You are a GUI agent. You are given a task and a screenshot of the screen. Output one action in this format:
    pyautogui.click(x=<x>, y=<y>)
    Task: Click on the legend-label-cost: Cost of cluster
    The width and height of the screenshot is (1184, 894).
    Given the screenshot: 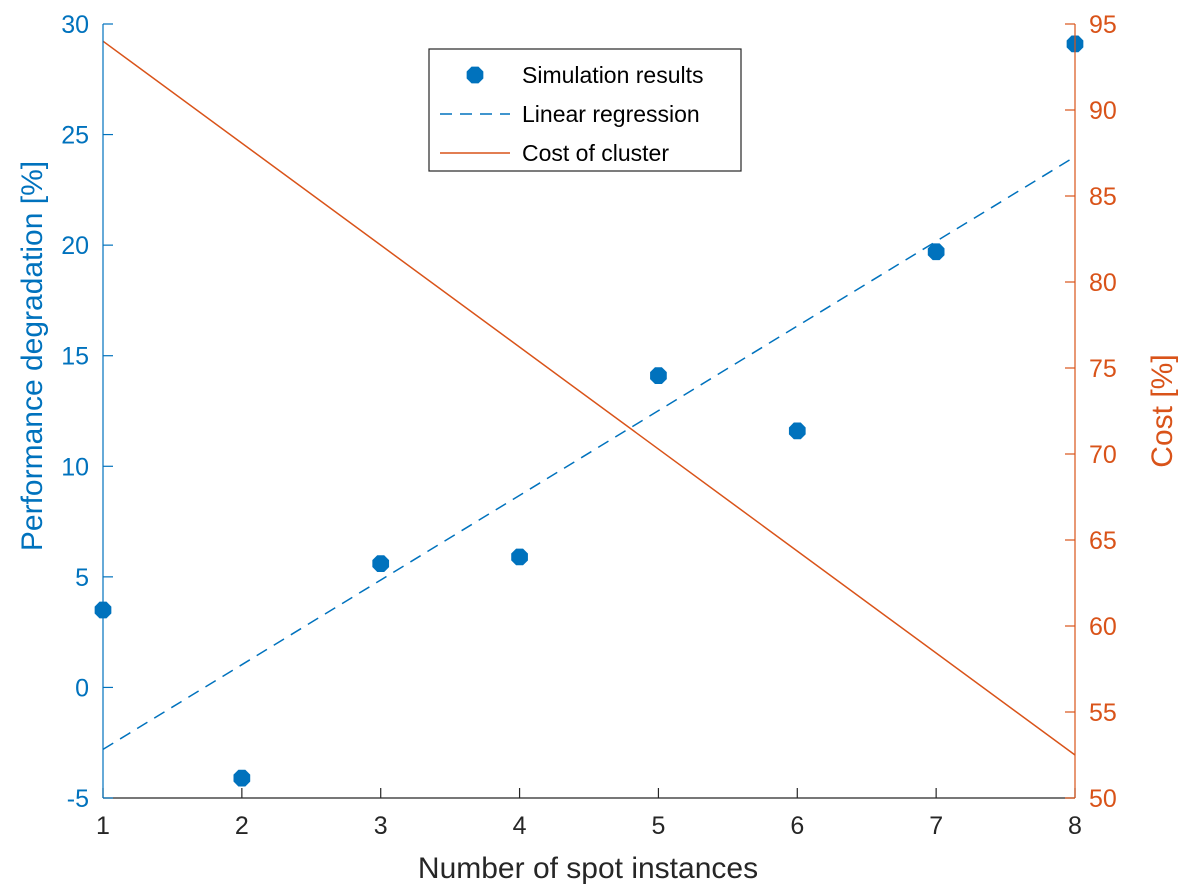 What is the action you would take?
    pyautogui.click(x=595, y=153)
    